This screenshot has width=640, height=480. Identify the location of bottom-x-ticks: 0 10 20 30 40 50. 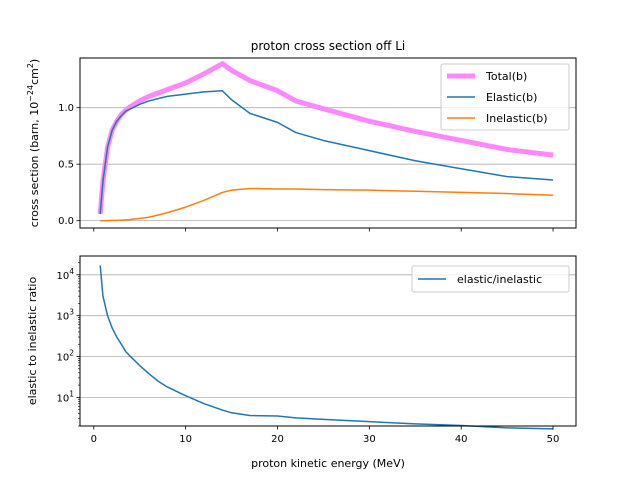
(325, 435).